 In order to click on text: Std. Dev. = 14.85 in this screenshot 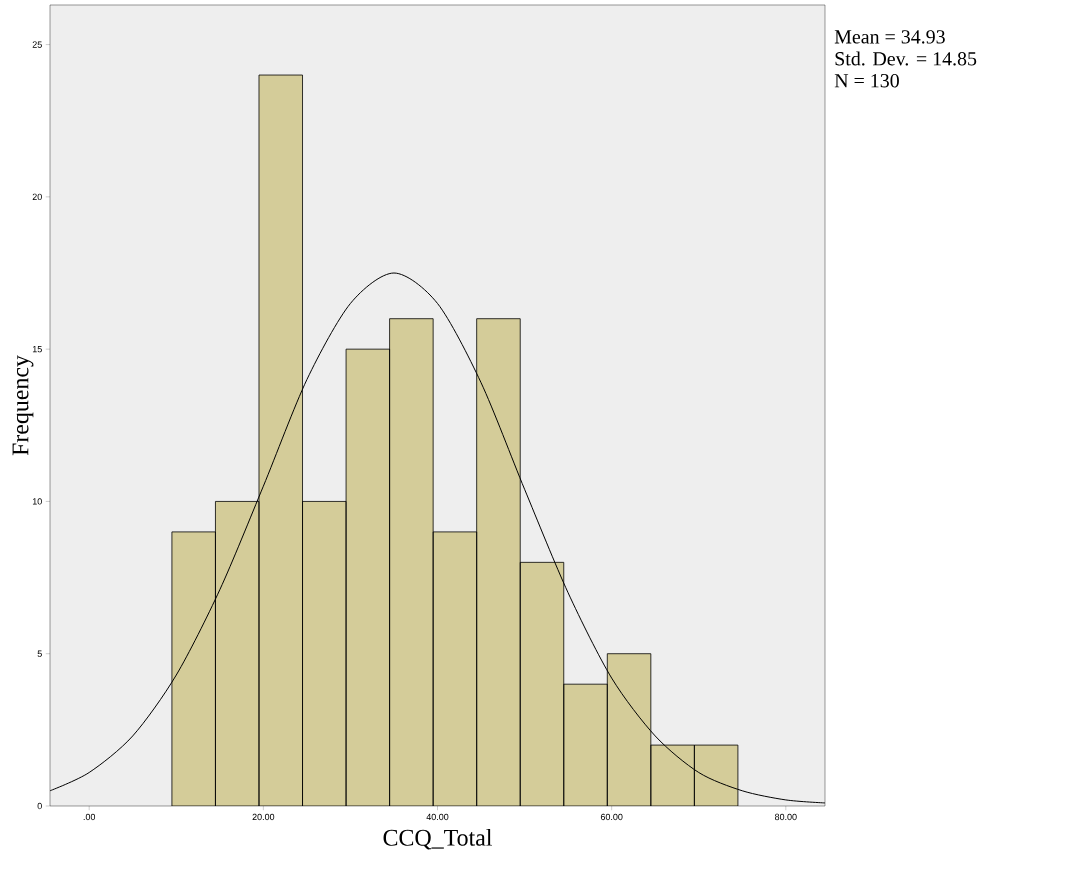, I will do `click(906, 58)`.